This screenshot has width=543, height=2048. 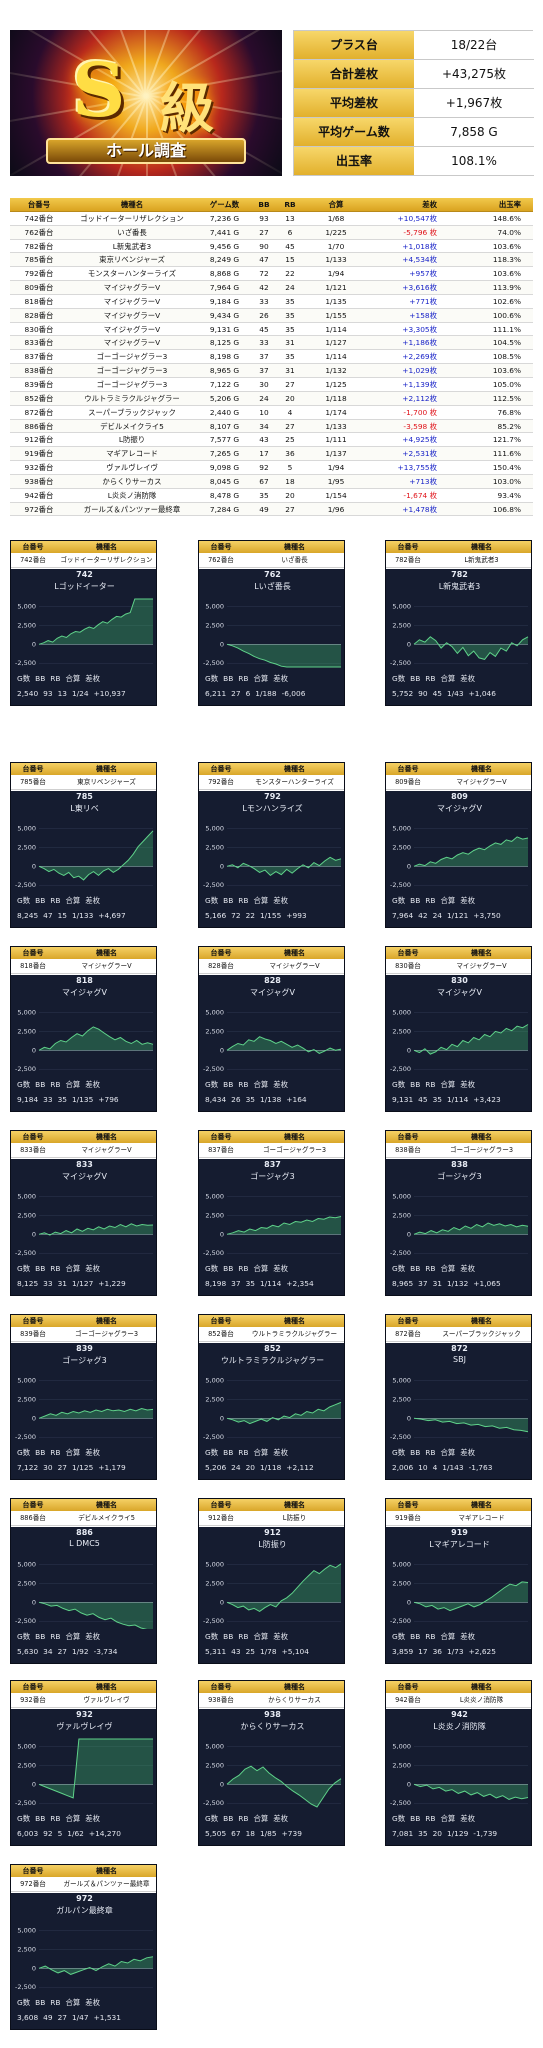 What do you see at coordinates (86, 1651) in the screenshot?
I see `card-stats-values: 5,630 34 27 1/92 -3,734` at bounding box center [86, 1651].